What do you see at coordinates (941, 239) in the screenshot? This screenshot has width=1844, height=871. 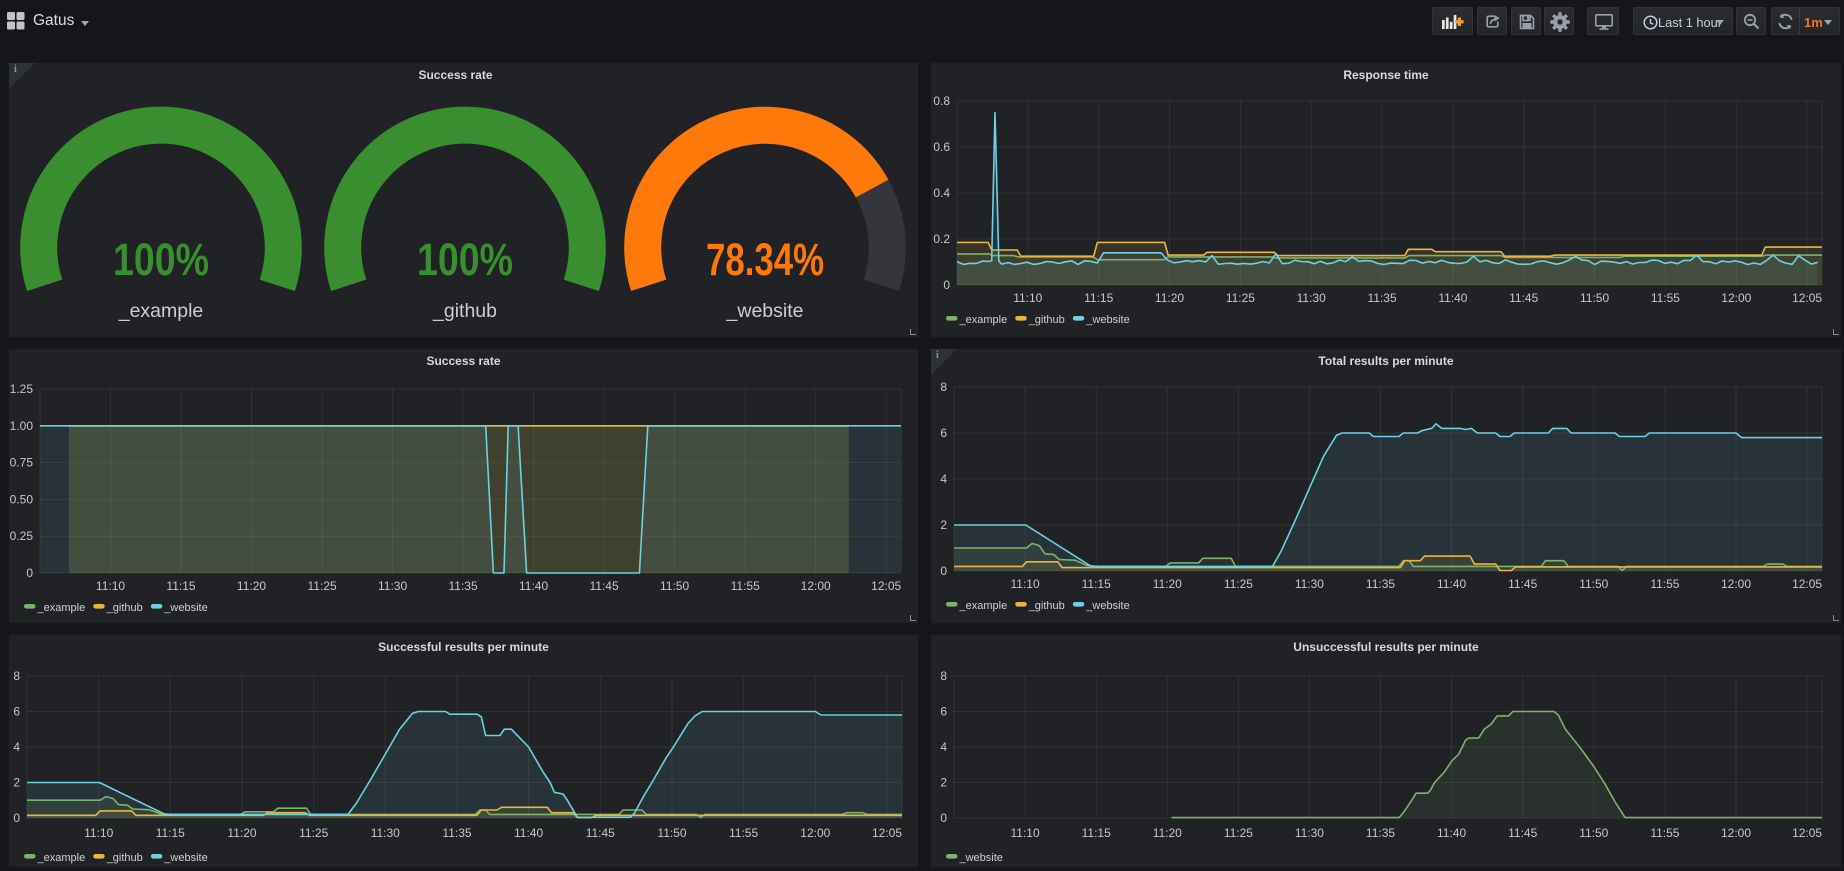 I see `svg-text: 0.2` at bounding box center [941, 239].